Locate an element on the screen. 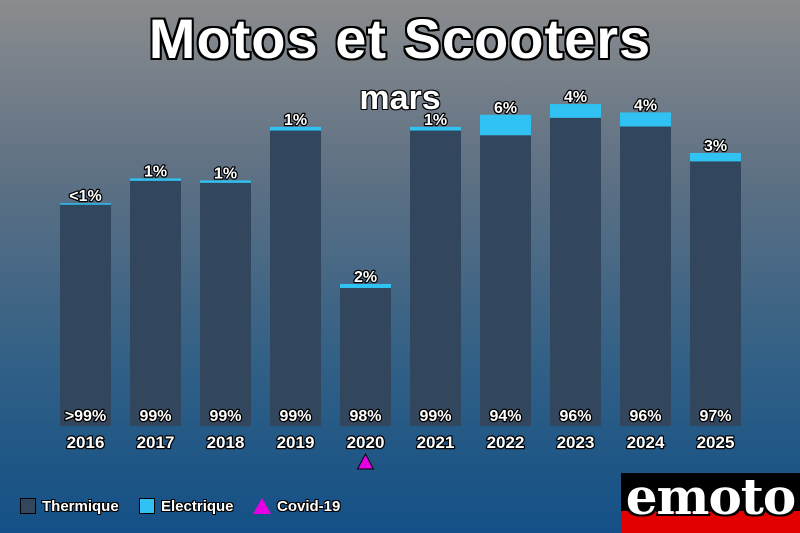  top-label-2021: 1% is located at coordinates (435, 120).